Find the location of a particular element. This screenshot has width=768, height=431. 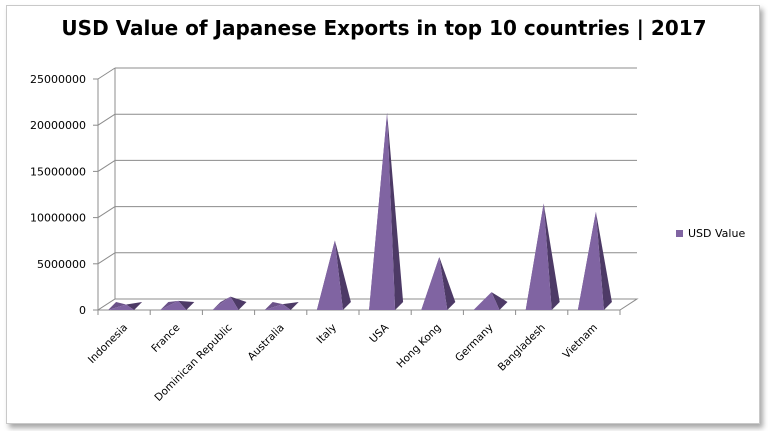

legend-swatch is located at coordinates (679, 233).